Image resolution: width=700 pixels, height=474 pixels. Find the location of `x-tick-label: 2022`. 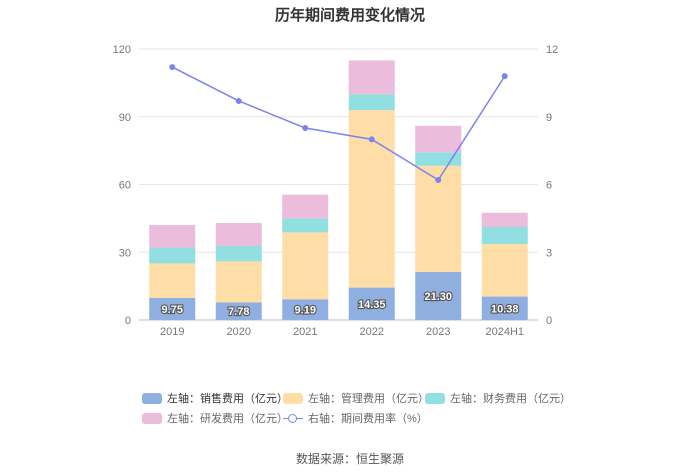

x-tick-label: 2022 is located at coordinates (372, 332).